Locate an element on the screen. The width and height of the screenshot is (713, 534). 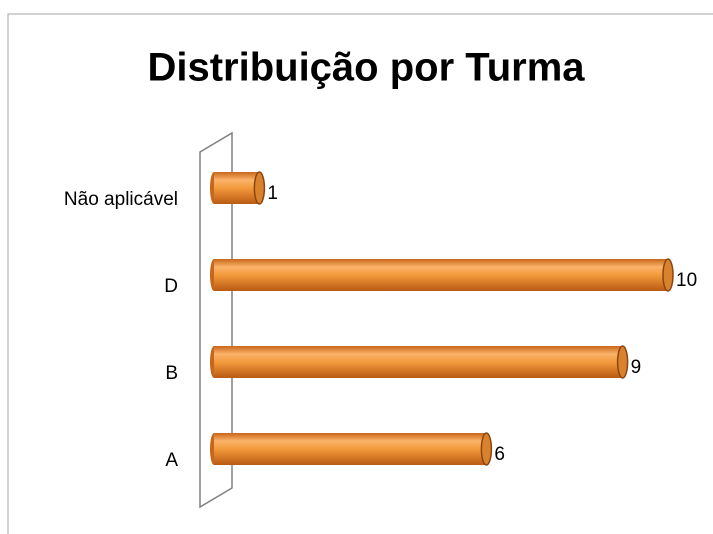
y-tick-label: B is located at coordinates (171, 373).